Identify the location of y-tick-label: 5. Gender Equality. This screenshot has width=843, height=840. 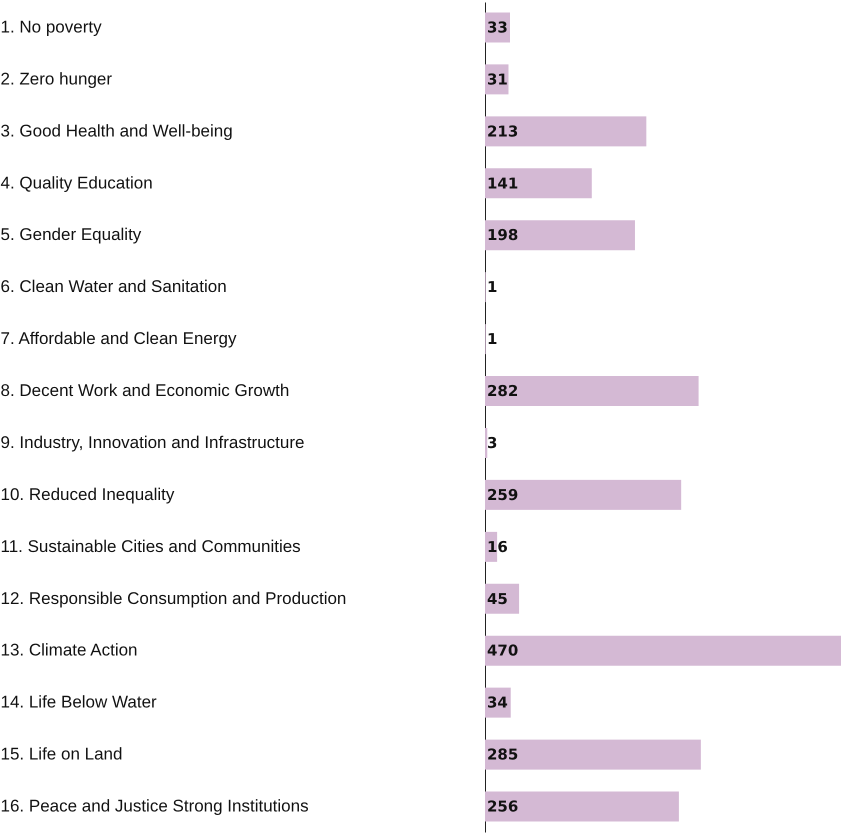
(71, 234).